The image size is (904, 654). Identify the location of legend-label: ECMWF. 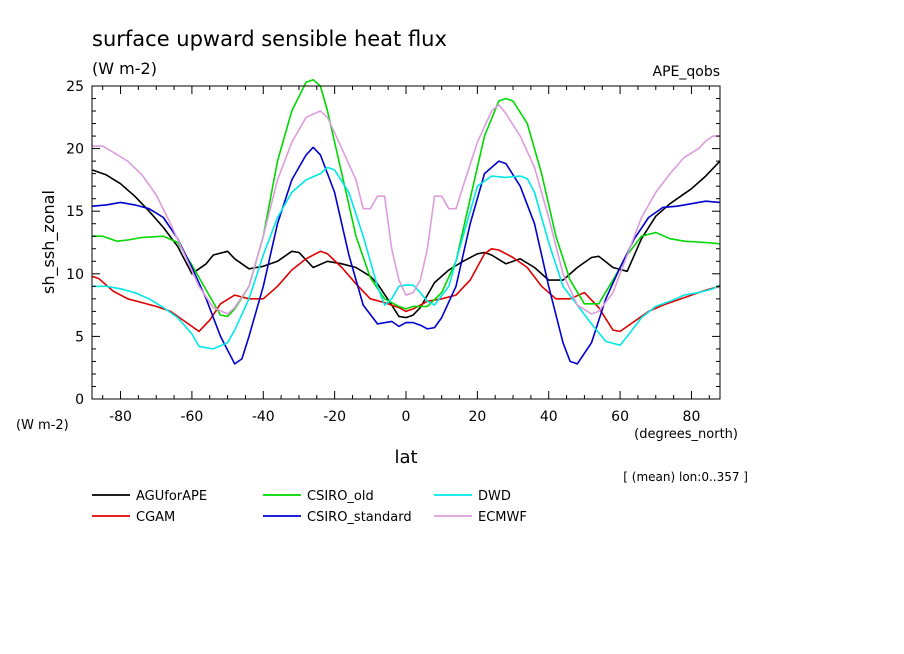
(502, 517).